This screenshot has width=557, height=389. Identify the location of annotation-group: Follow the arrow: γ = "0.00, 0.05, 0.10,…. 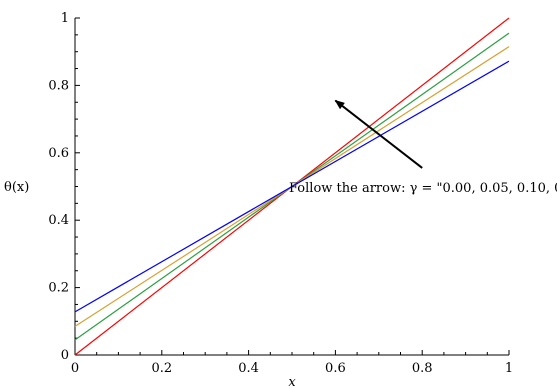
(423, 147).